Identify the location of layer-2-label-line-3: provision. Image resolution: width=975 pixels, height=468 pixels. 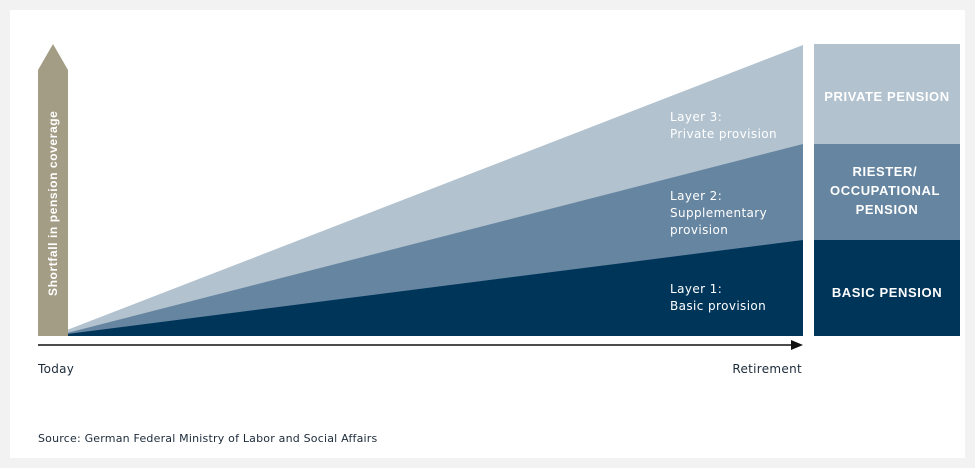
(699, 230).